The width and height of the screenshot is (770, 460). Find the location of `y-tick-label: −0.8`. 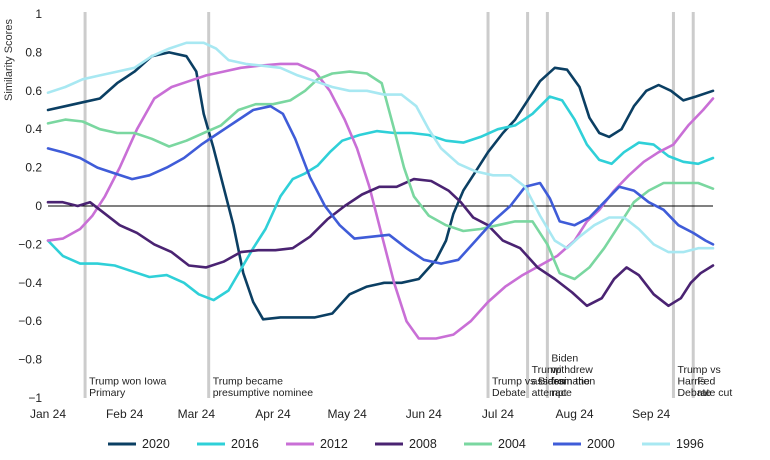

y-tick-label: −0.8 is located at coordinates (30, 360).